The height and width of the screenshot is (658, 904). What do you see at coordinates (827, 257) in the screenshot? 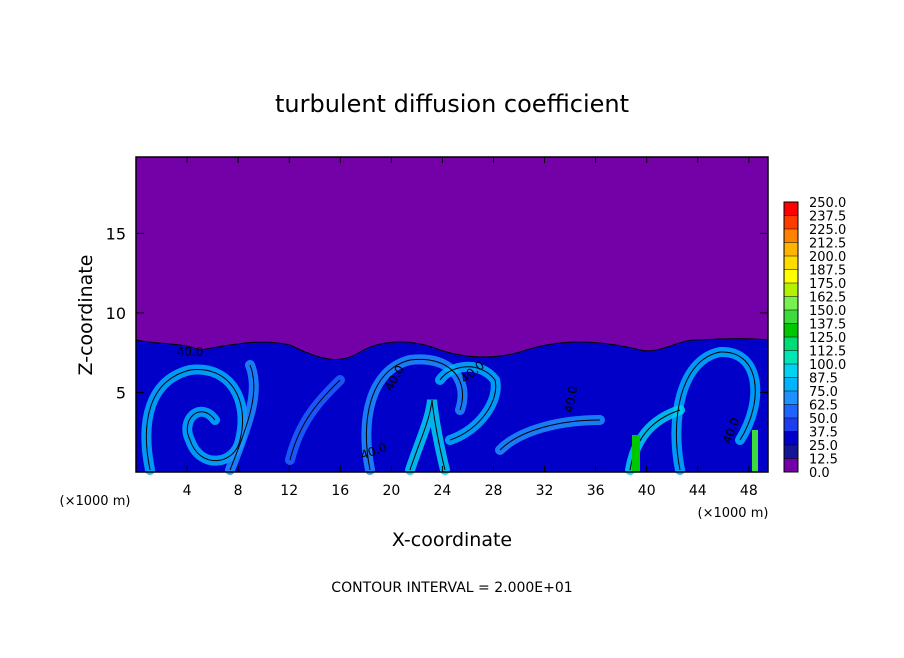
I see `colorbar-label: 200.0` at bounding box center [827, 257].